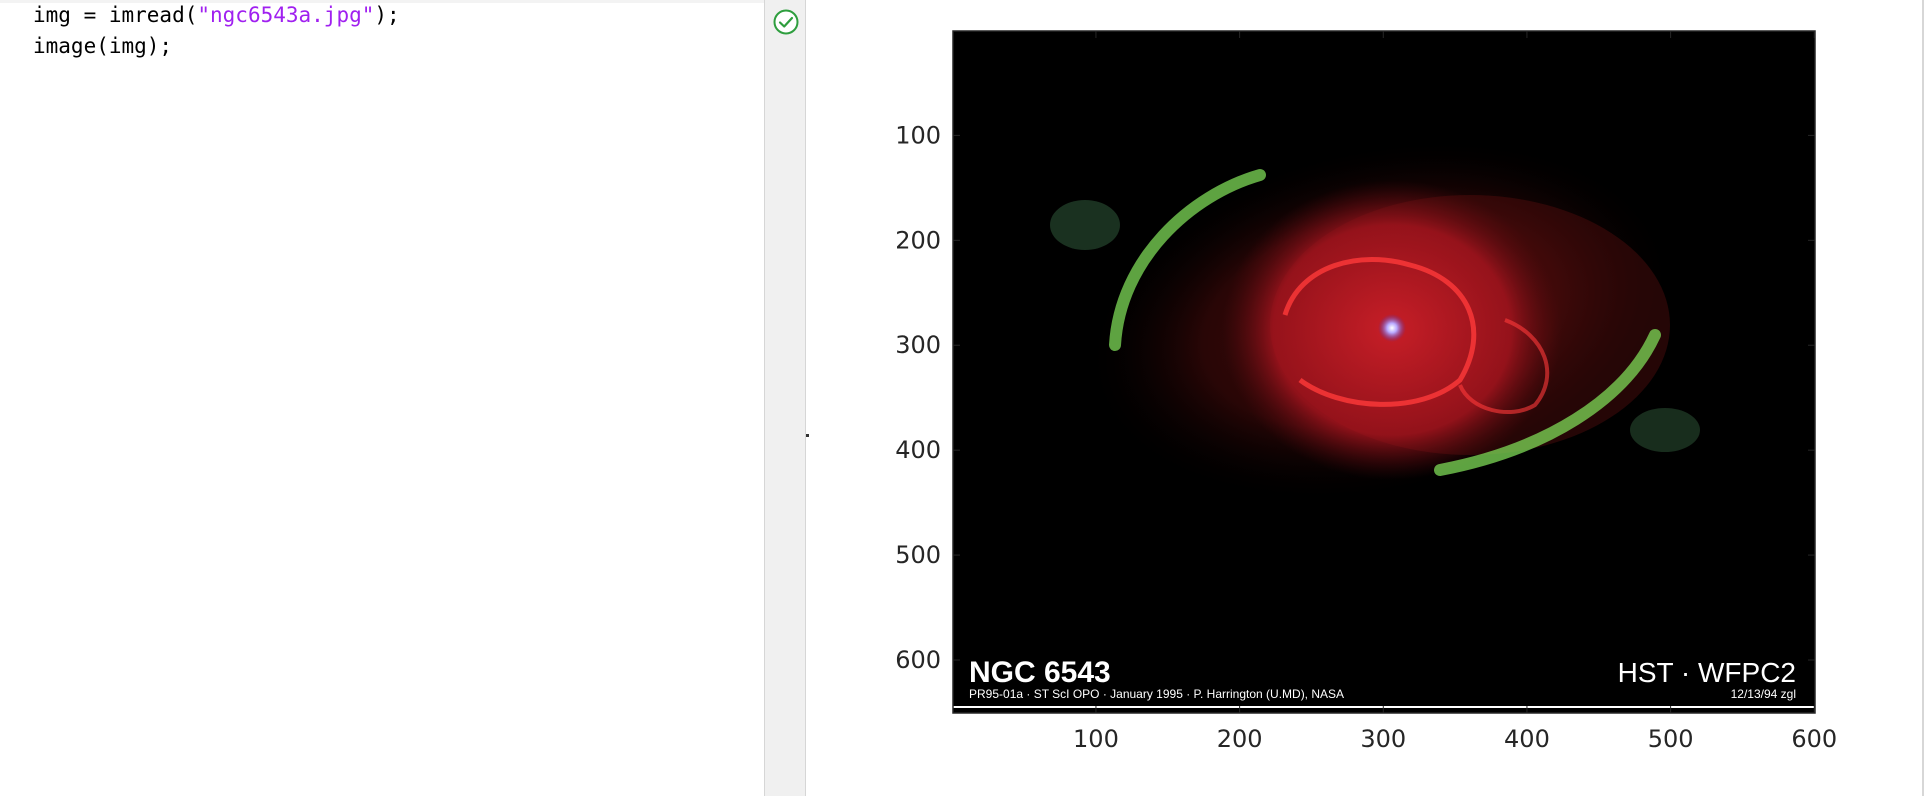  What do you see at coordinates (918, 135) in the screenshot?
I see `y-tick-label: 100` at bounding box center [918, 135].